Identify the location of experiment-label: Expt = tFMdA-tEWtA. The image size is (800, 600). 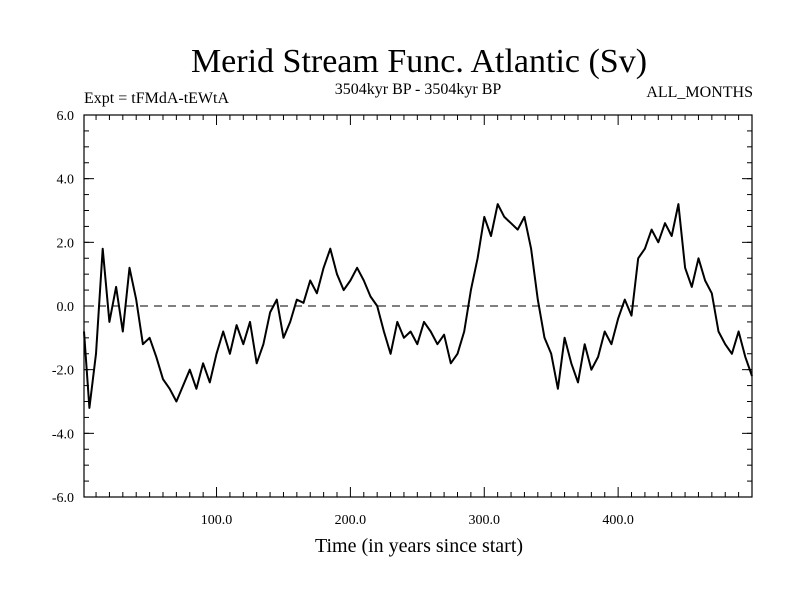
(156, 98).